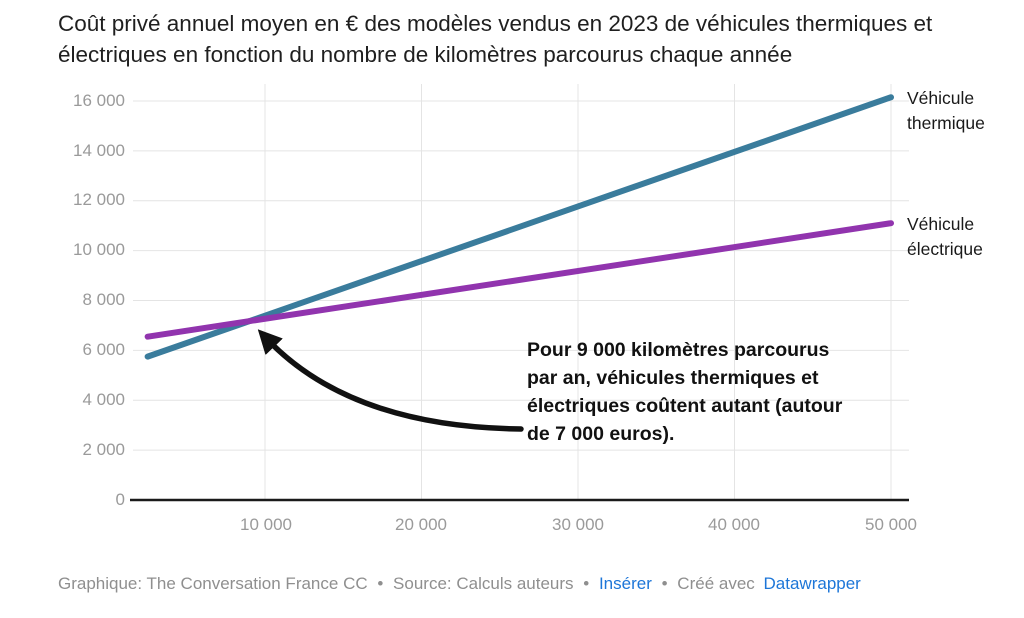 The height and width of the screenshot is (618, 1024). What do you see at coordinates (99, 249) in the screenshot?
I see `y-tick-label: 10 000` at bounding box center [99, 249].